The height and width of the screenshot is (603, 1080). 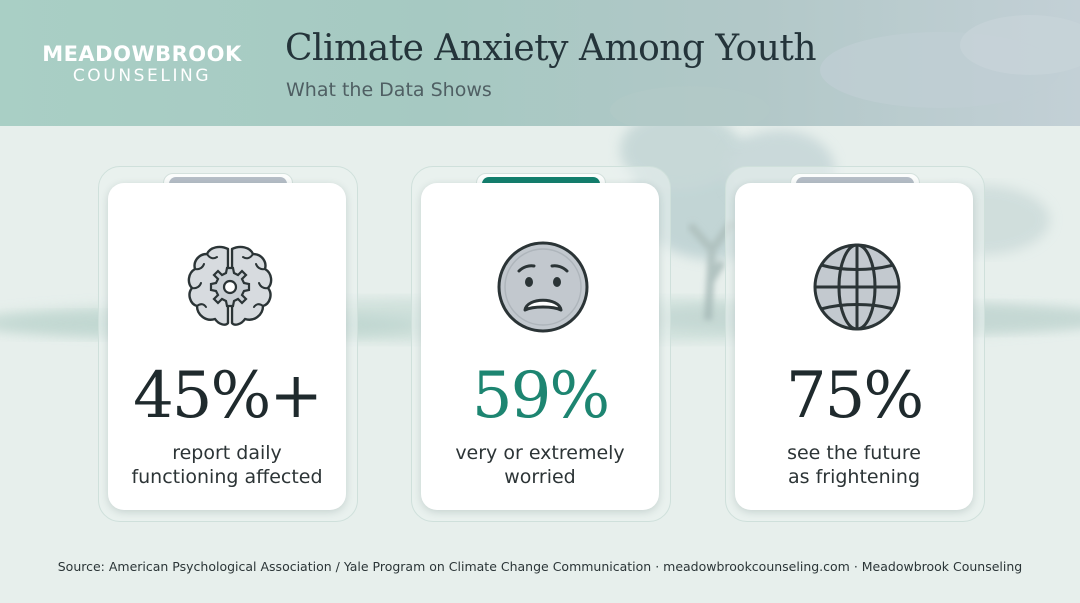 I want to click on stat-description-line1: very or extremely, so click(x=540, y=453).